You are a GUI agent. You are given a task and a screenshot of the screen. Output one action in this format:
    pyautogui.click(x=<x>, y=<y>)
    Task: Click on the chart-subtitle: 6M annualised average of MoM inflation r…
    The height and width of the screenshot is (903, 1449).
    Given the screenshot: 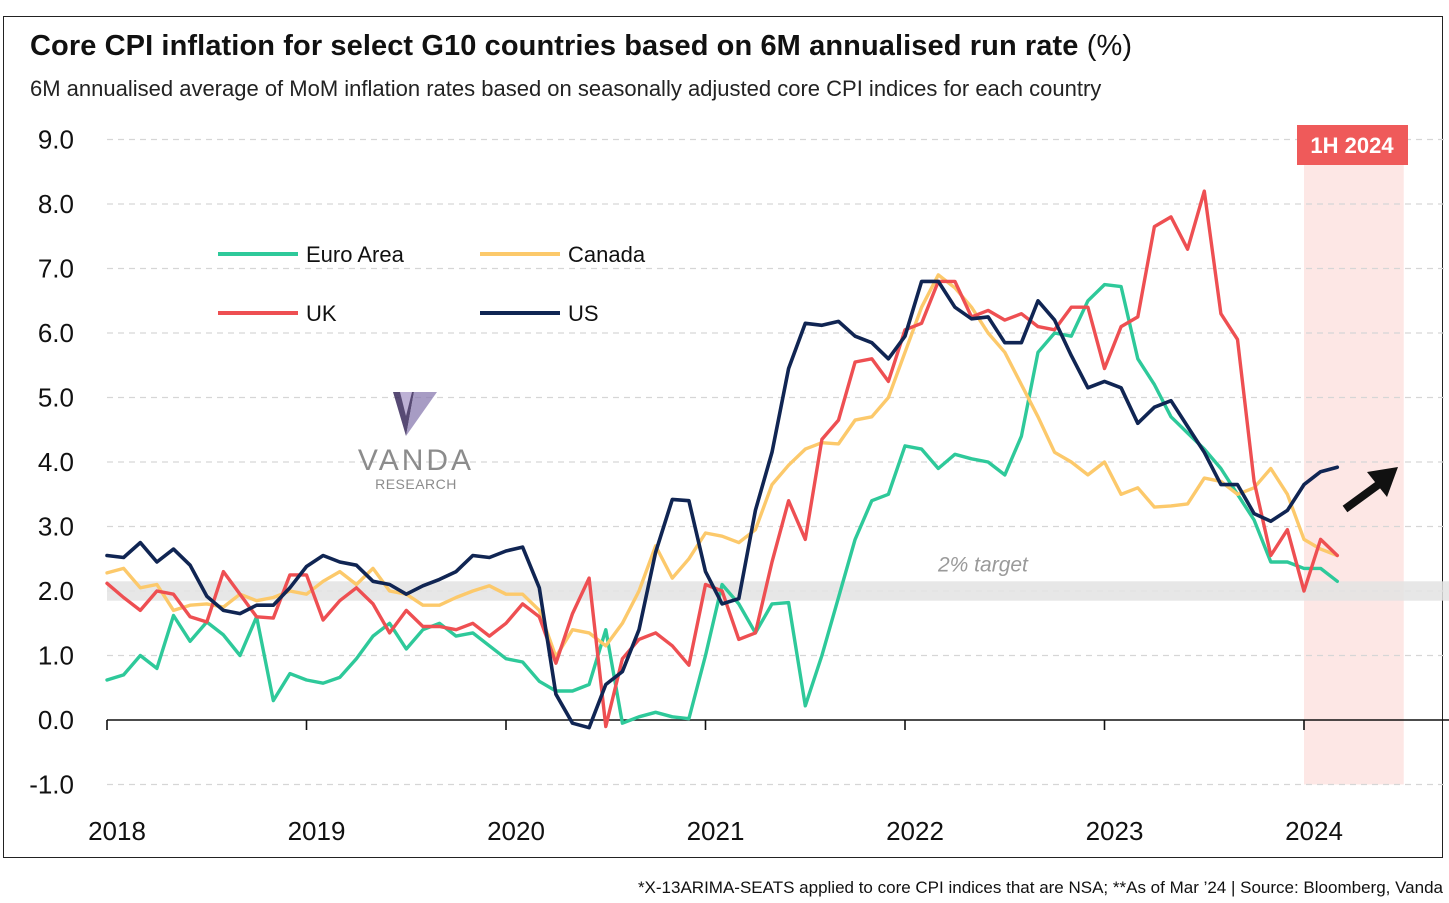 What is the action you would take?
    pyautogui.click(x=566, y=88)
    